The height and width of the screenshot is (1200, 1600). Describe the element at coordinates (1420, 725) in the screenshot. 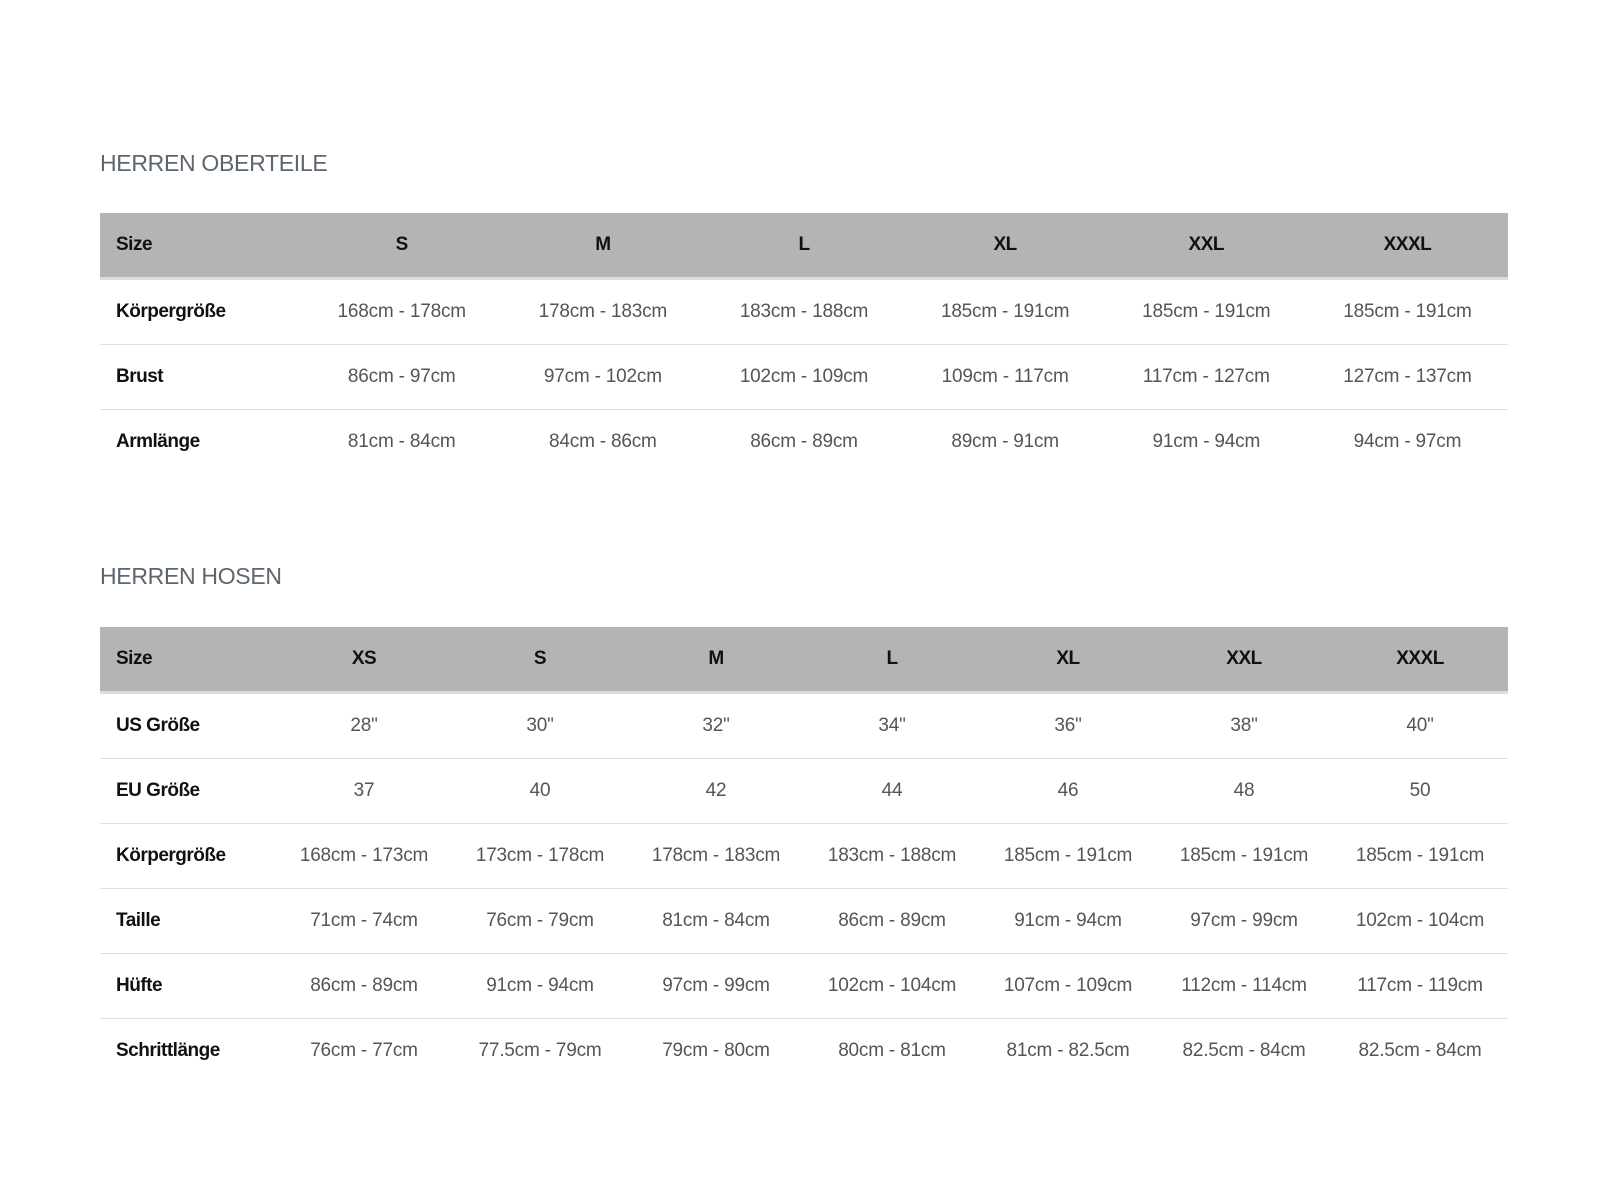

I see `table-cell: 40"` at that location.